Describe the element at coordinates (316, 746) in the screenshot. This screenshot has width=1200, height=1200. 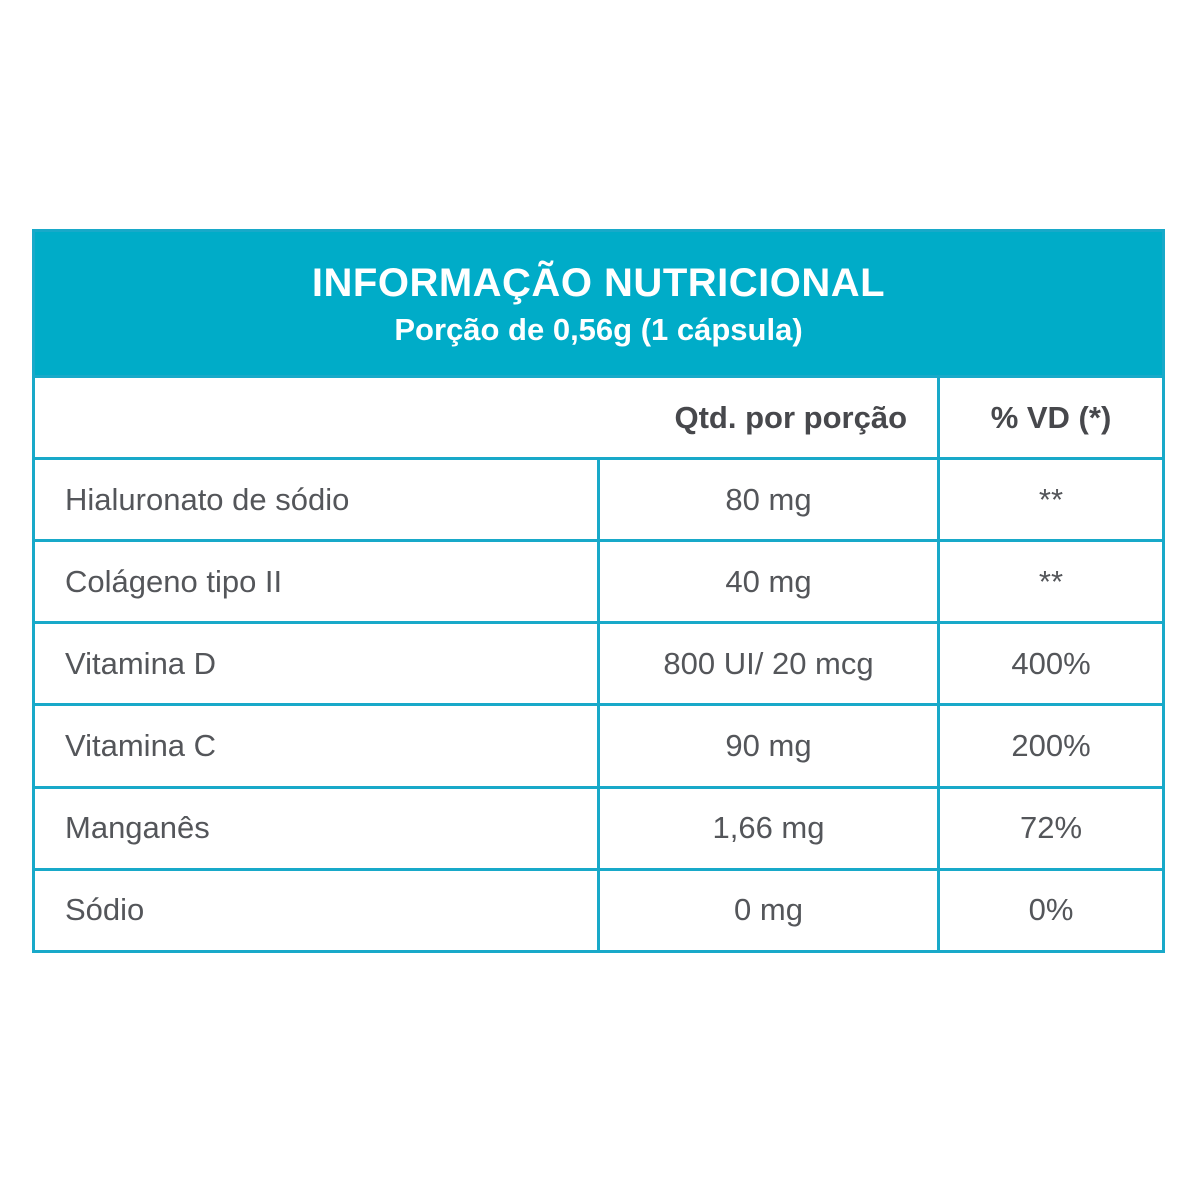
I see `nutrient-name: Vitamina C` at that location.